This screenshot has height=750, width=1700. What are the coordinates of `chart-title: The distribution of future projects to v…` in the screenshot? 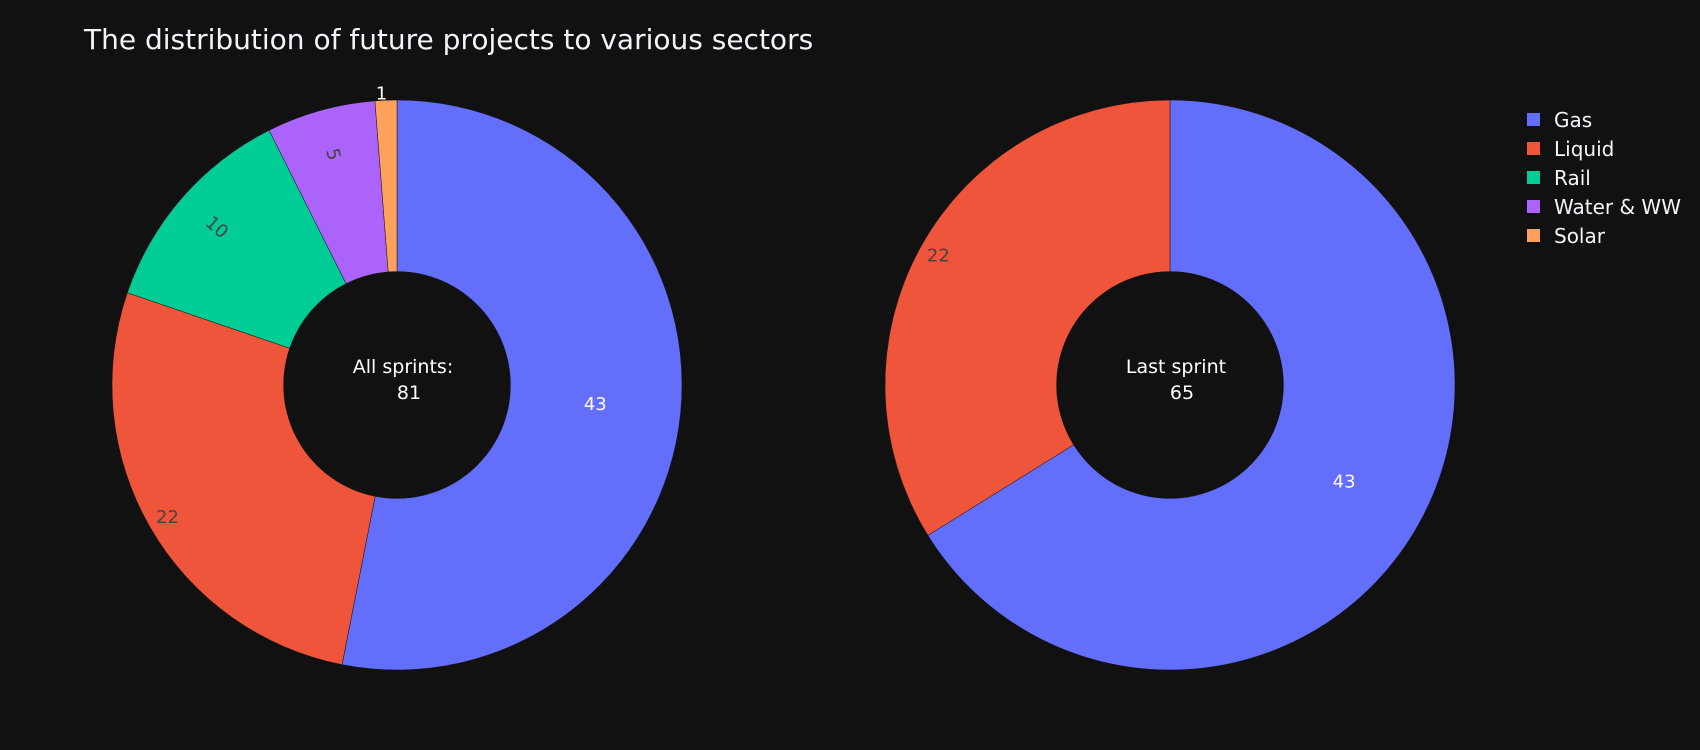 It's located at (448, 39).